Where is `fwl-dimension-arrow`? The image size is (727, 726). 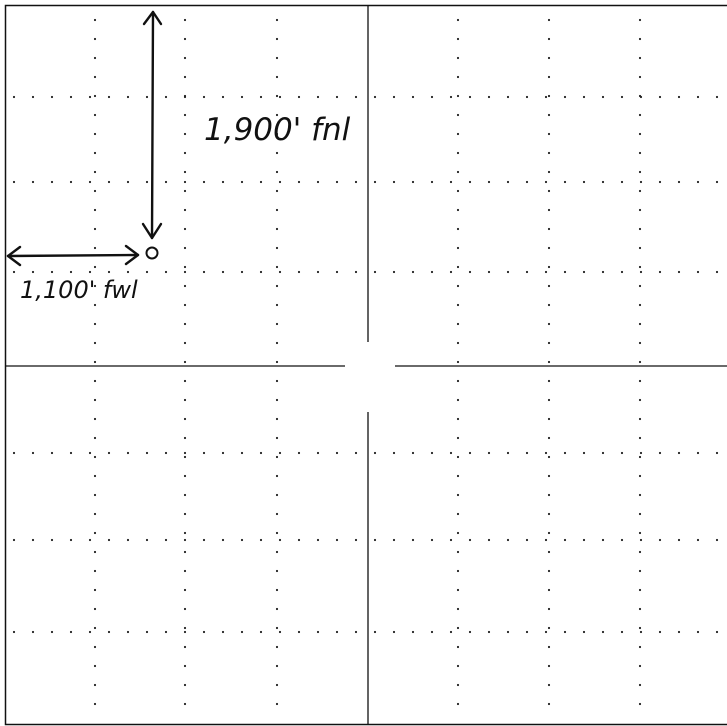
fwl-dimension-arrow is located at coordinates (73, 255).